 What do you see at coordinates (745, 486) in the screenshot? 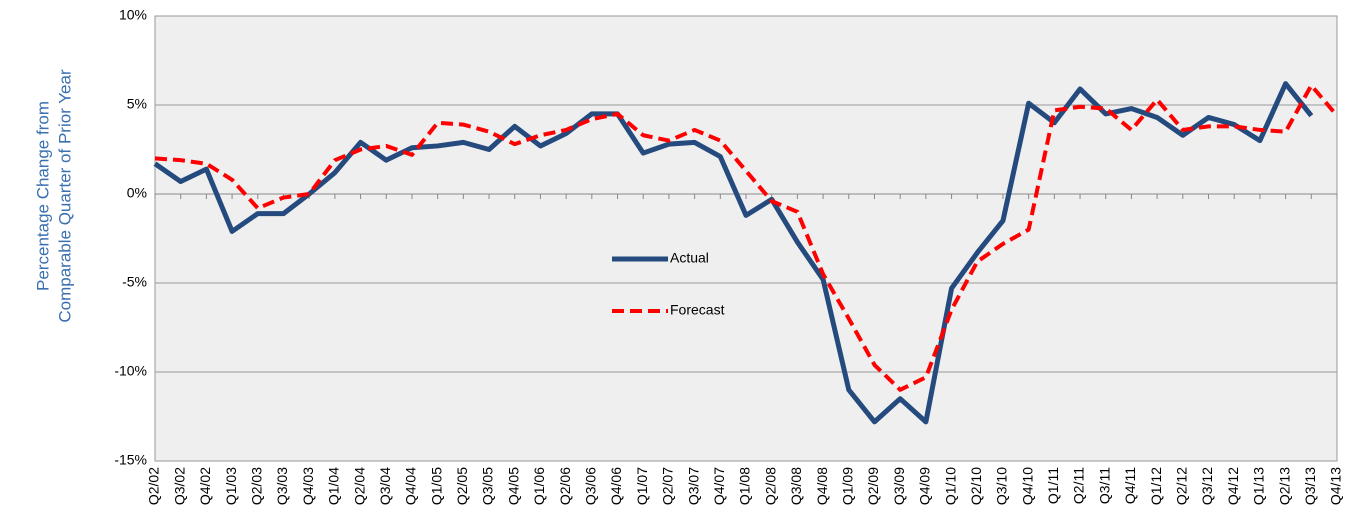
I see `x-tick-label: Q1/08` at bounding box center [745, 486].